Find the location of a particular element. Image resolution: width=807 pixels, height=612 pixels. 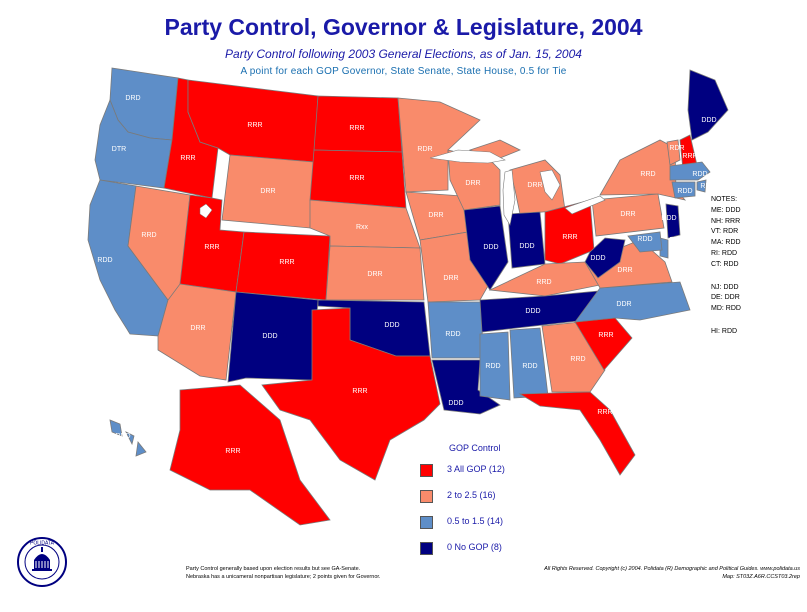

notes-block-2: NJ: DDD DE: DDR MD: RDD is located at coordinates (726, 299).